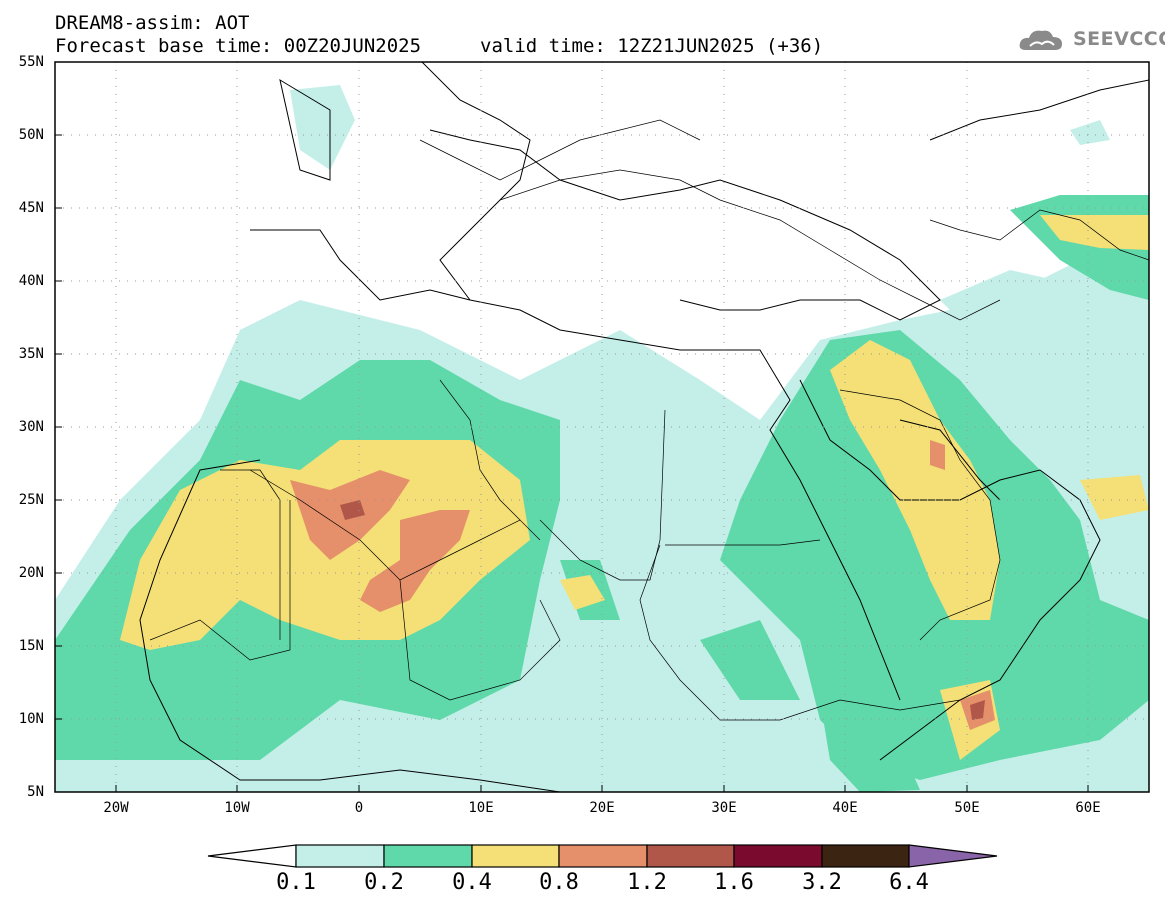 The height and width of the screenshot is (905, 1165). Describe the element at coordinates (31, 281) in the screenshot. I see `lat-label: 40N` at that location.